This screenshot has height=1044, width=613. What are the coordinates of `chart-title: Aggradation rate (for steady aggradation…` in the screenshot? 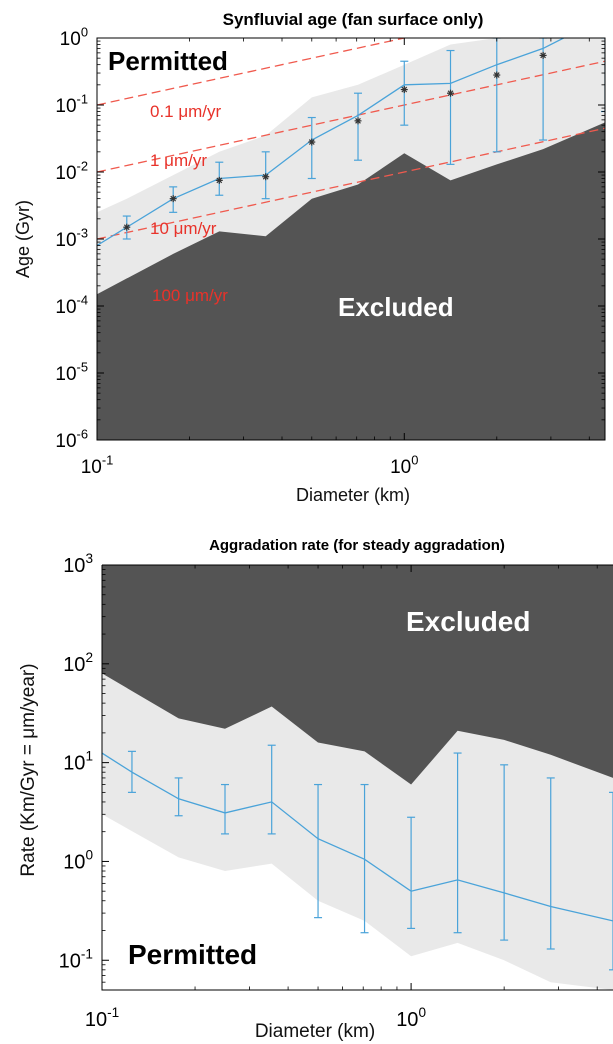 It's located at (357, 545).